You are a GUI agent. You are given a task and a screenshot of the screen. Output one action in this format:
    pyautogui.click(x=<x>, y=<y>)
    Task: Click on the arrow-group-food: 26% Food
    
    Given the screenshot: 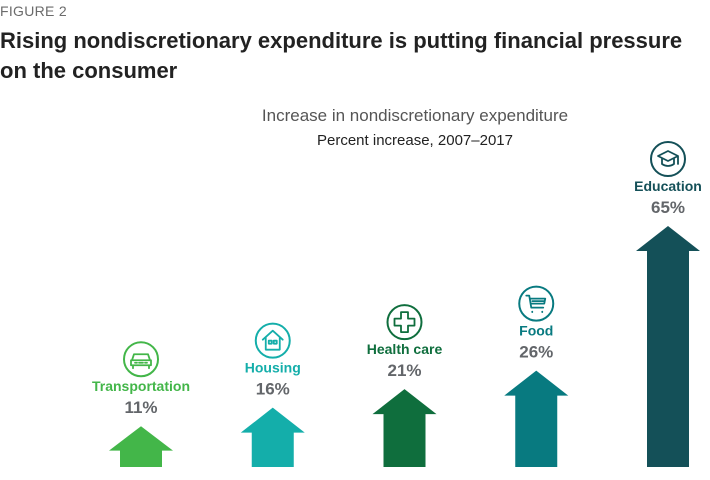 What is the action you would take?
    pyautogui.click(x=536, y=376)
    